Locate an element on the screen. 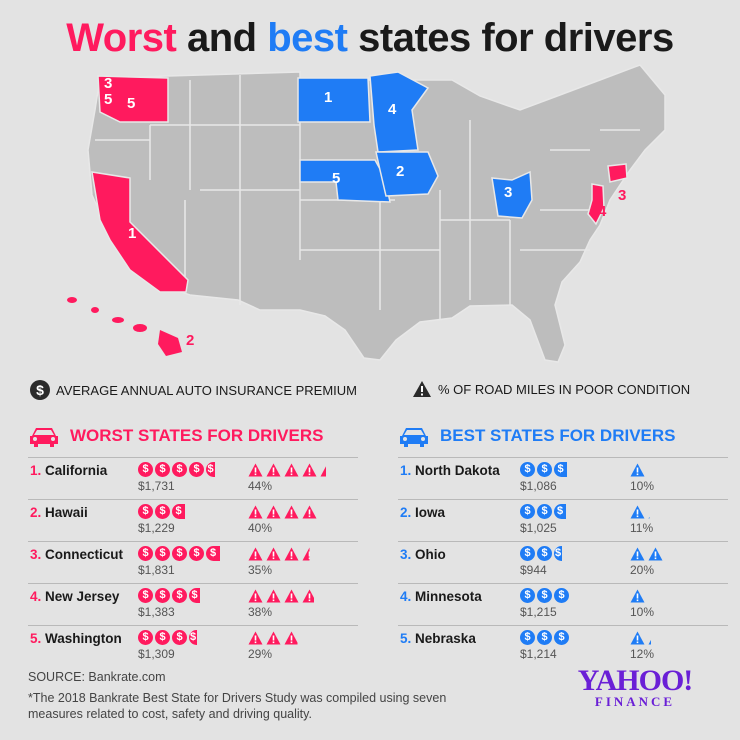  map-label-california: 1 is located at coordinates (132, 233).